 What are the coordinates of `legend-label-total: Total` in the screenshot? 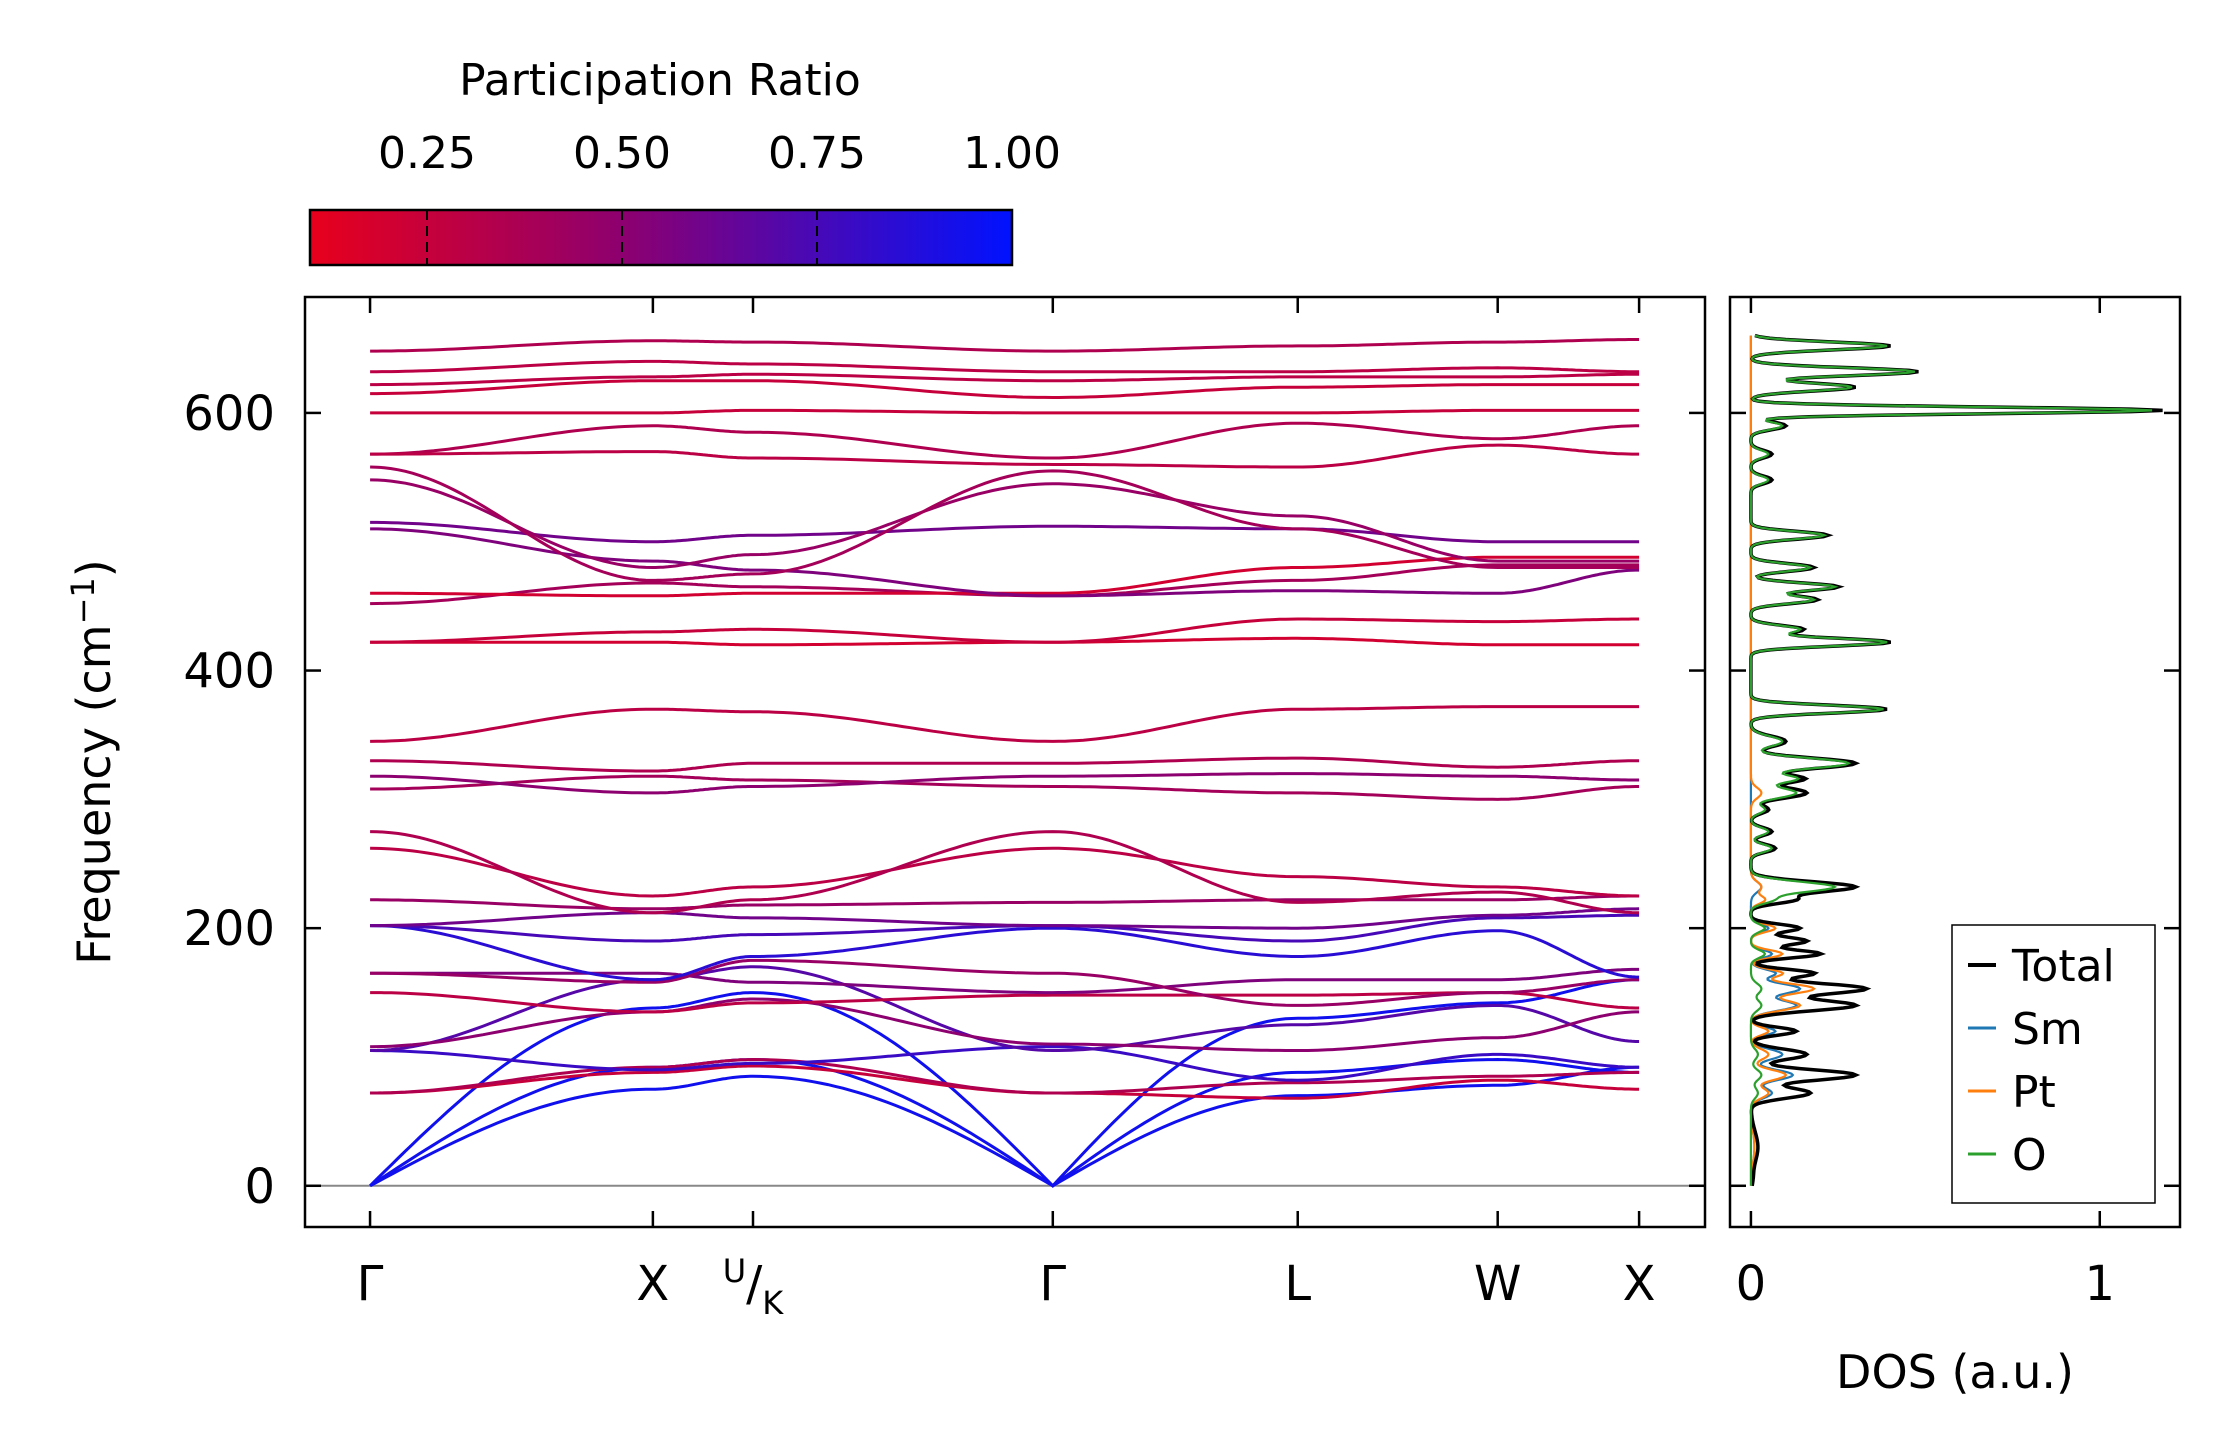 It's located at (2063, 966).